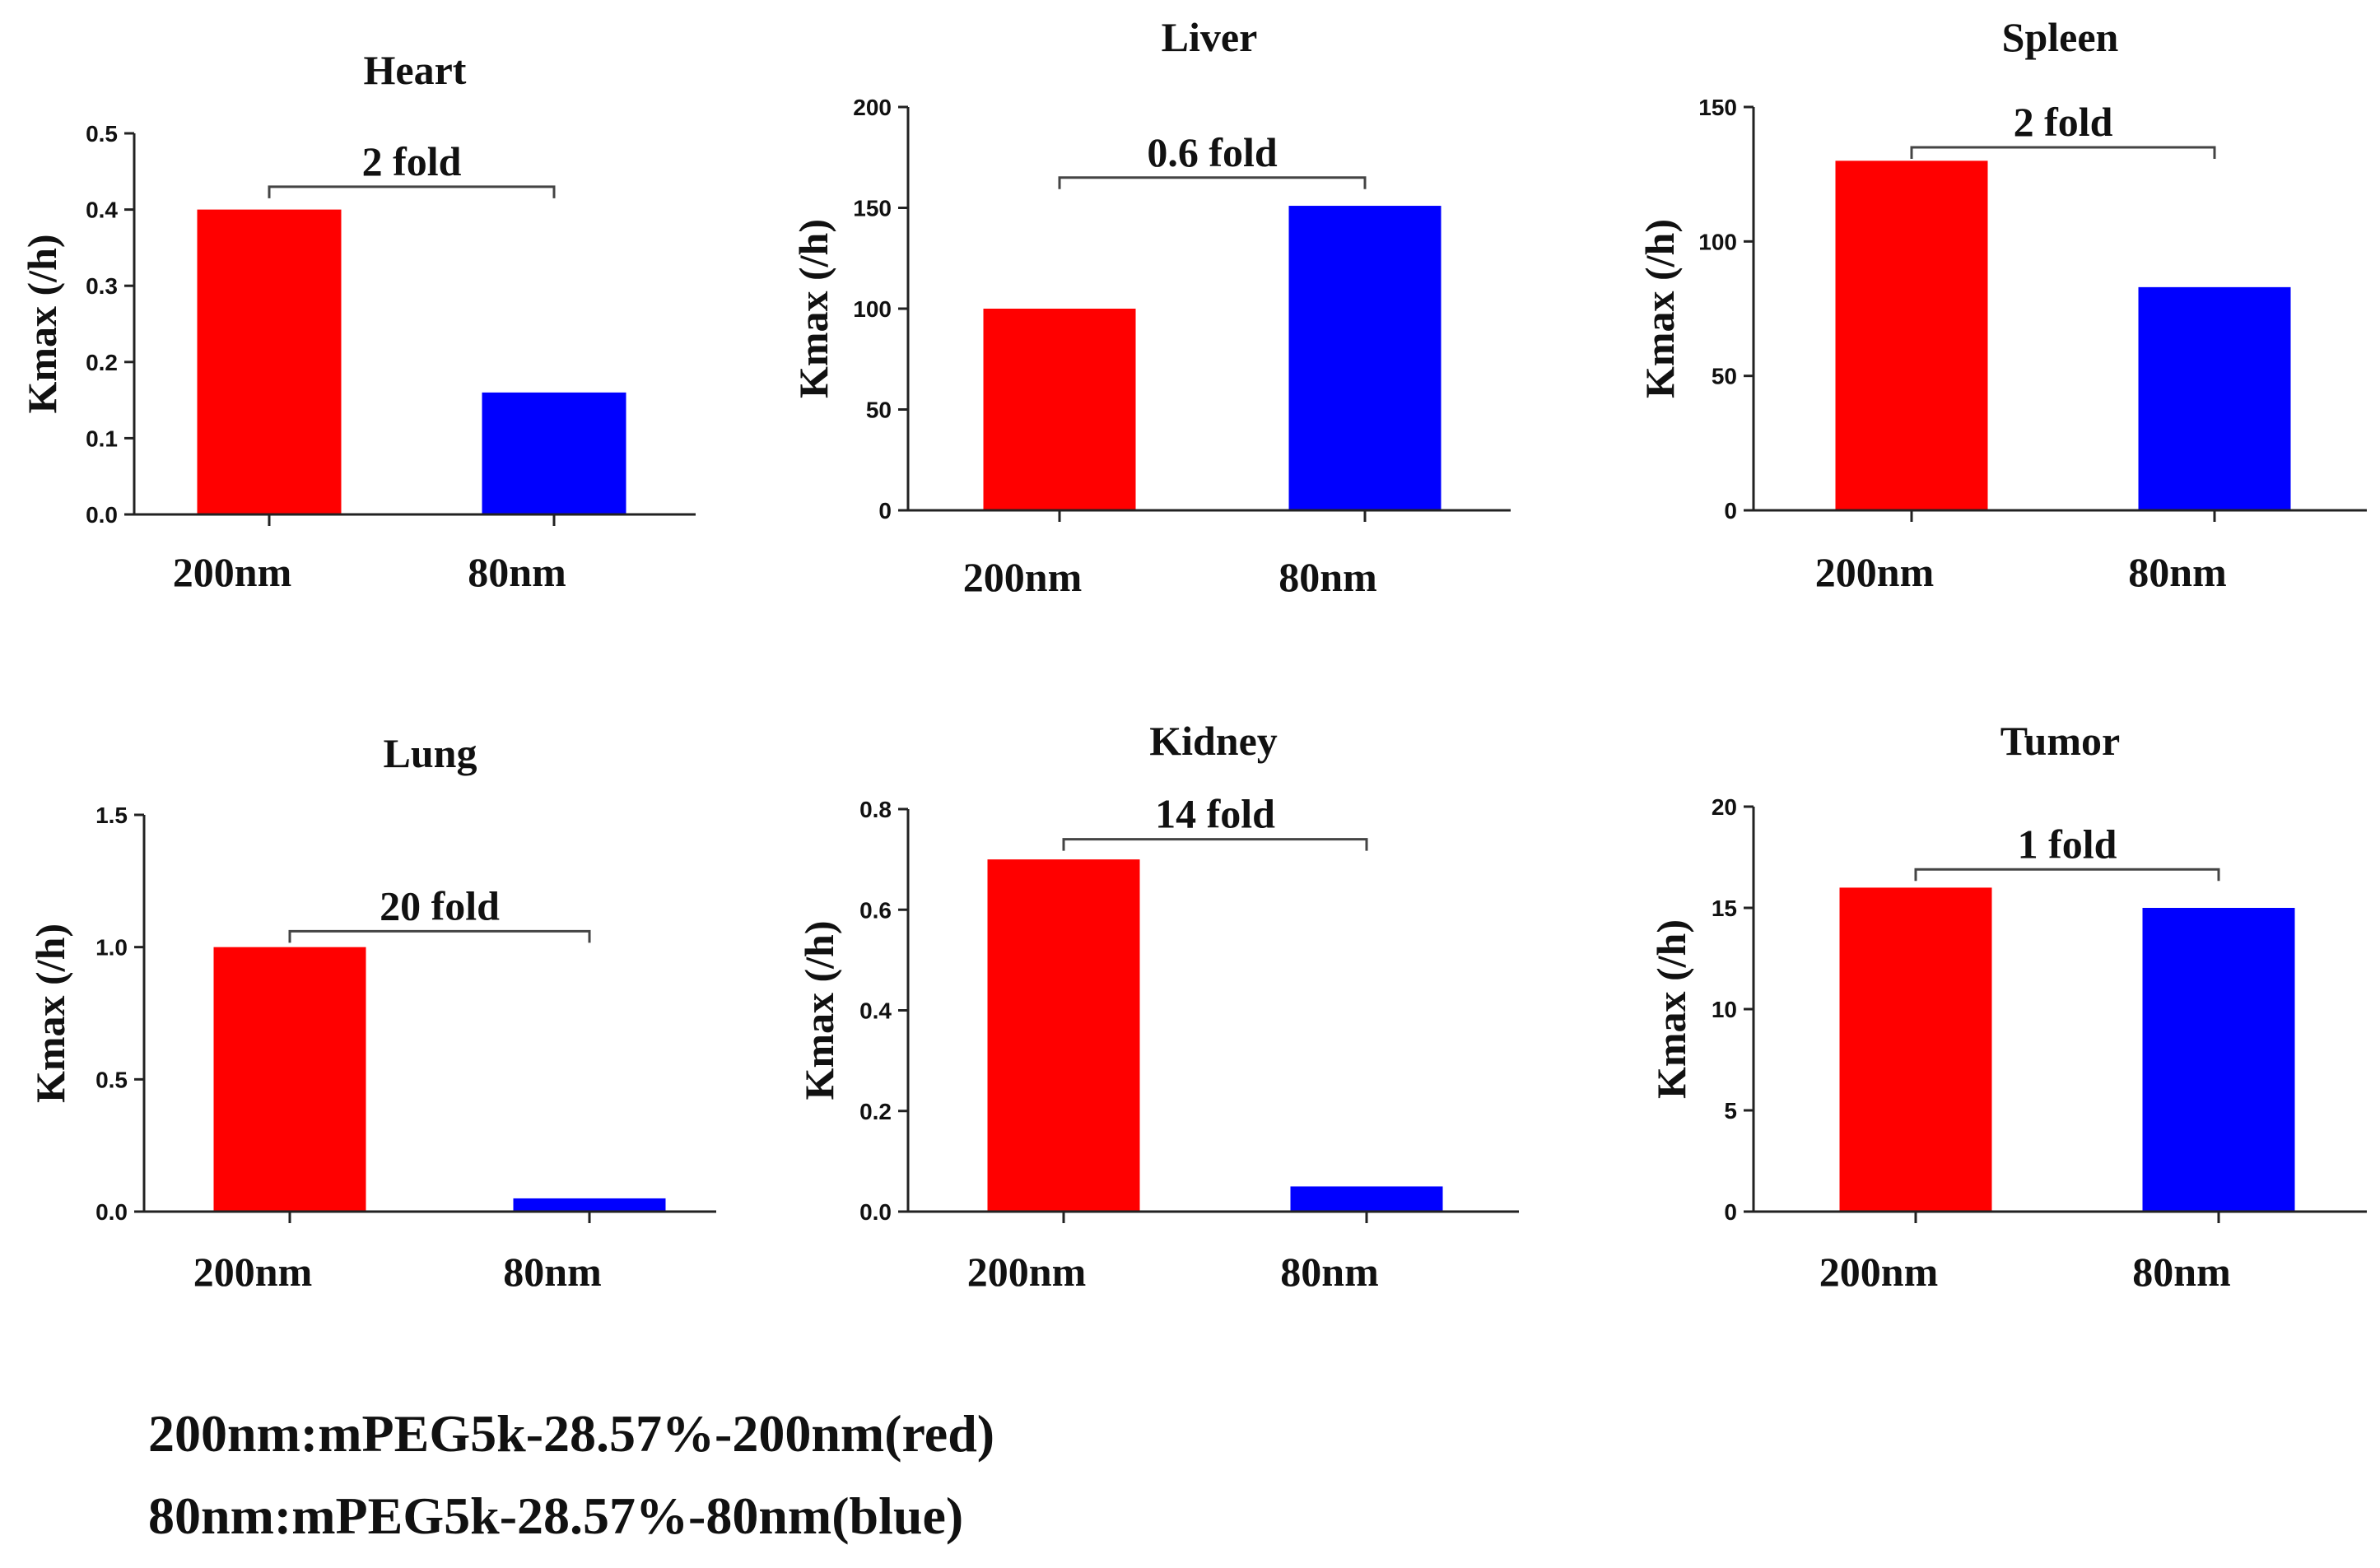  I want to click on x-tick-label-lung-200nm: 200nm, so click(252, 1272).